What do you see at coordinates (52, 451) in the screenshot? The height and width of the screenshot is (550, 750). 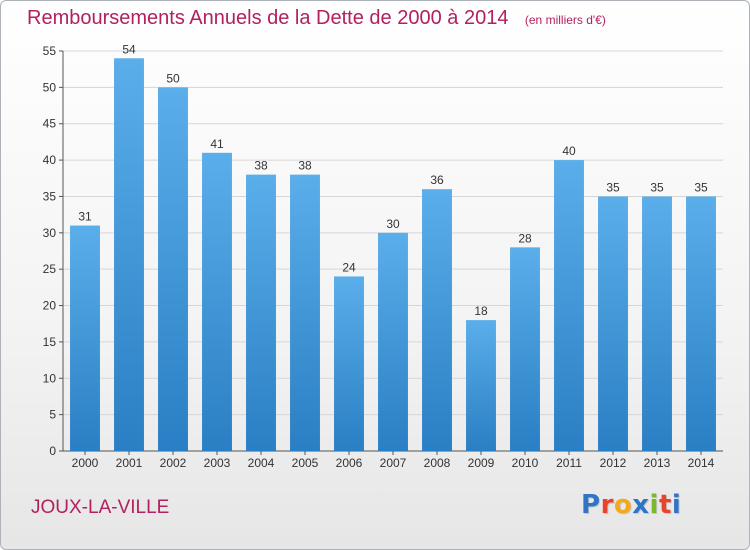 I see `y-tick-label: 0` at bounding box center [52, 451].